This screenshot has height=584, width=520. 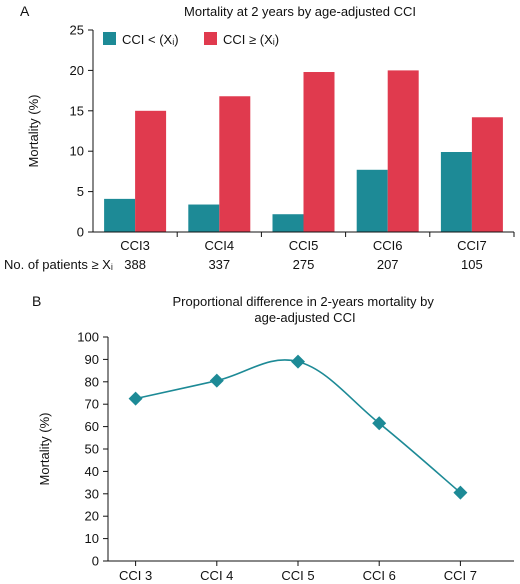 What do you see at coordinates (487, 174) in the screenshot?
I see `bar-cci-ge-cci7` at bounding box center [487, 174].